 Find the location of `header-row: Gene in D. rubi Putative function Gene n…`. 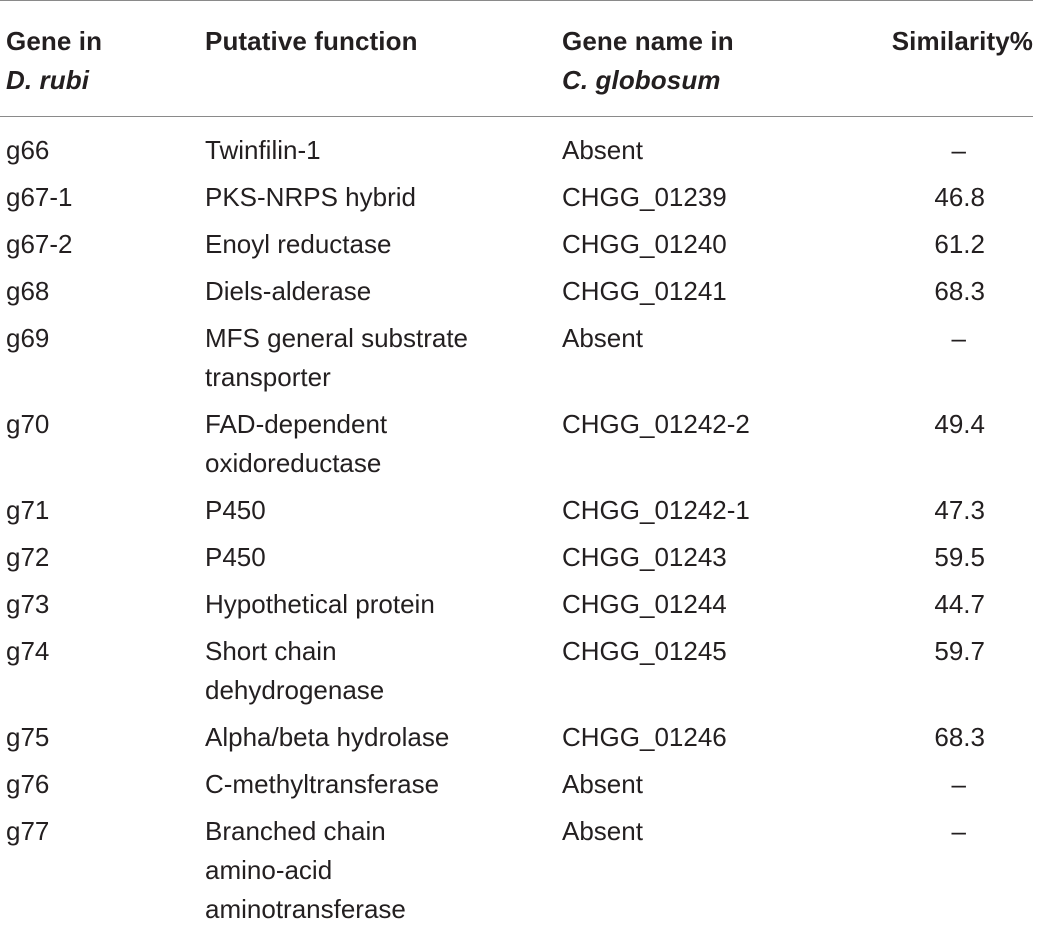

header-row: Gene in D. rubi Putative function Gene n… is located at coordinates (516, 59).